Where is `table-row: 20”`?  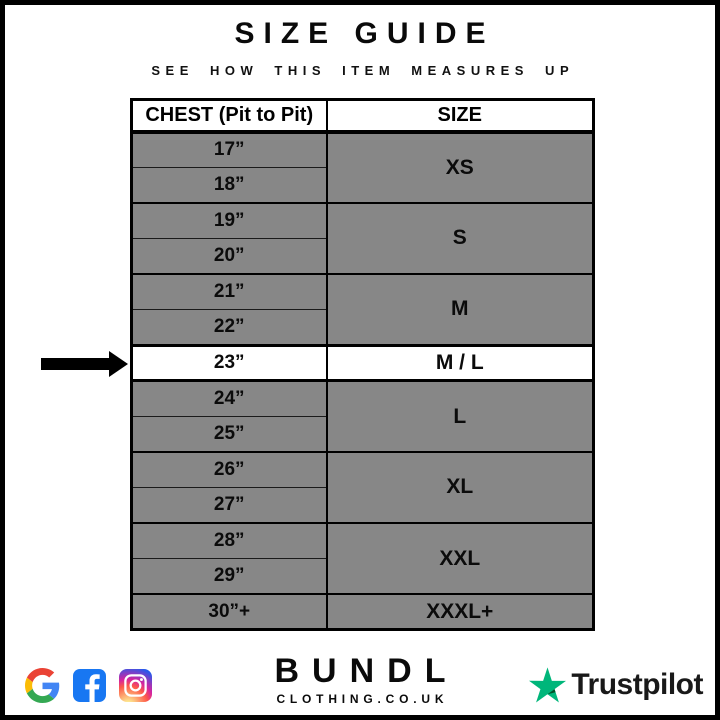
table-row: 20” is located at coordinates (362, 256).